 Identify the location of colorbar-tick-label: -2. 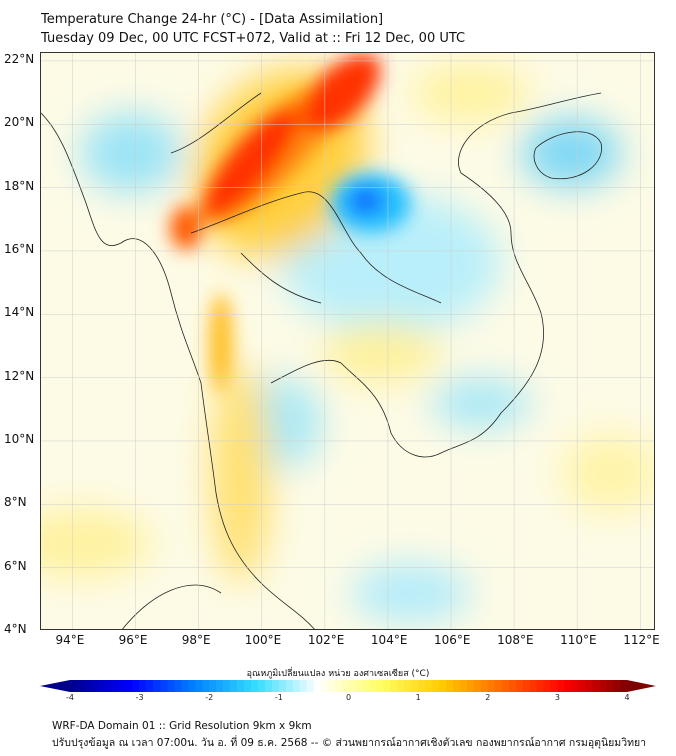
(209, 697).